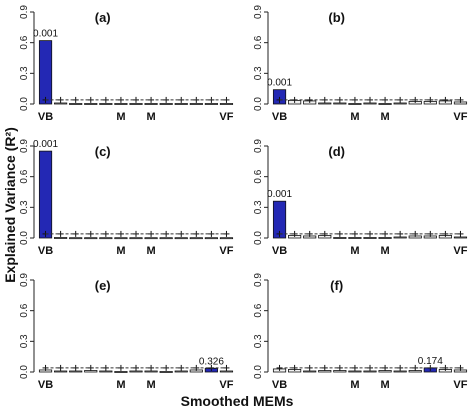 The width and height of the screenshot is (474, 410). What do you see at coordinates (10, 205) in the screenshot?
I see `y-axis-title: Explained Variance (R²)` at bounding box center [10, 205].